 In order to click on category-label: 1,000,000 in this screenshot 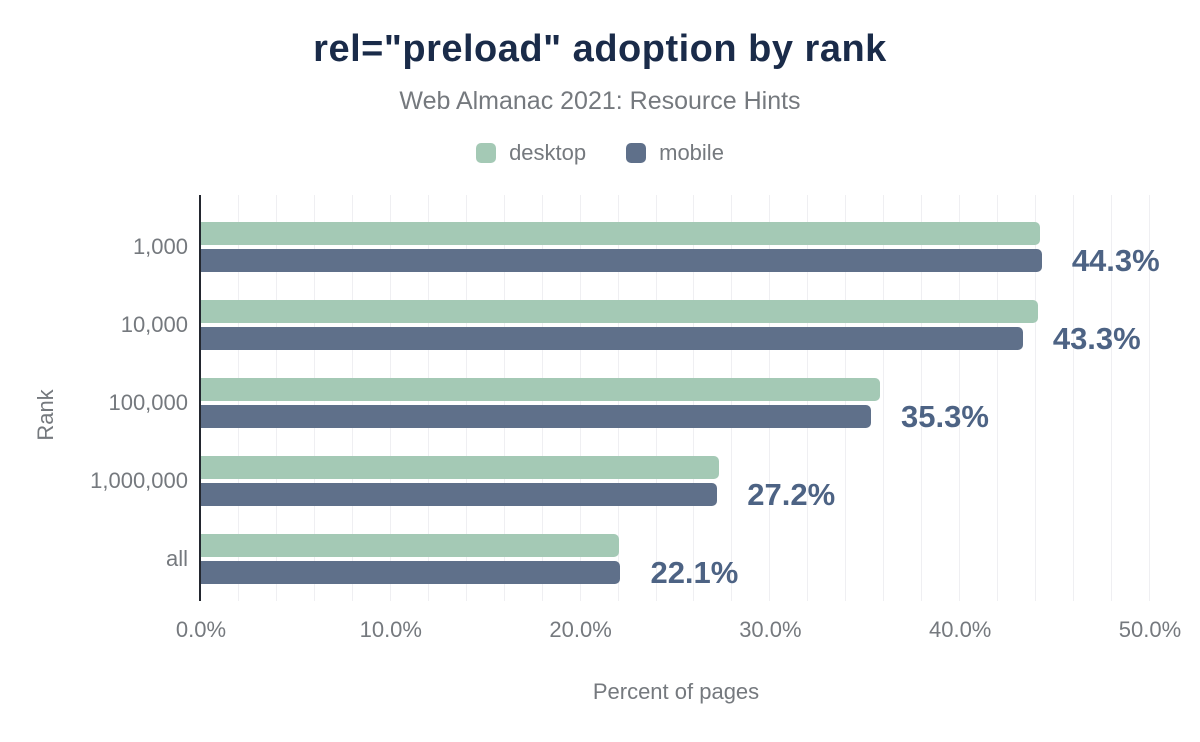, I will do `click(139, 480)`.